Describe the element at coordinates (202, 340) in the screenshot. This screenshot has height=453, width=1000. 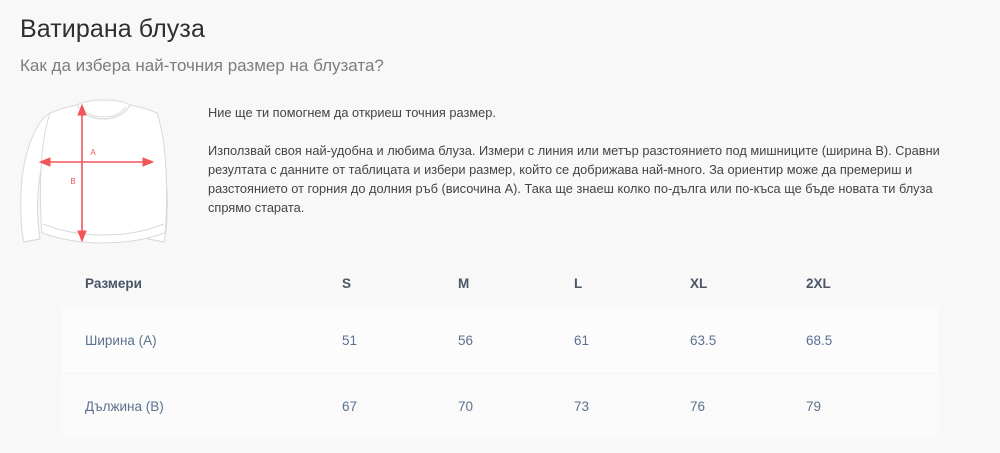
I see `row-label-width: Ширина (A)` at that location.